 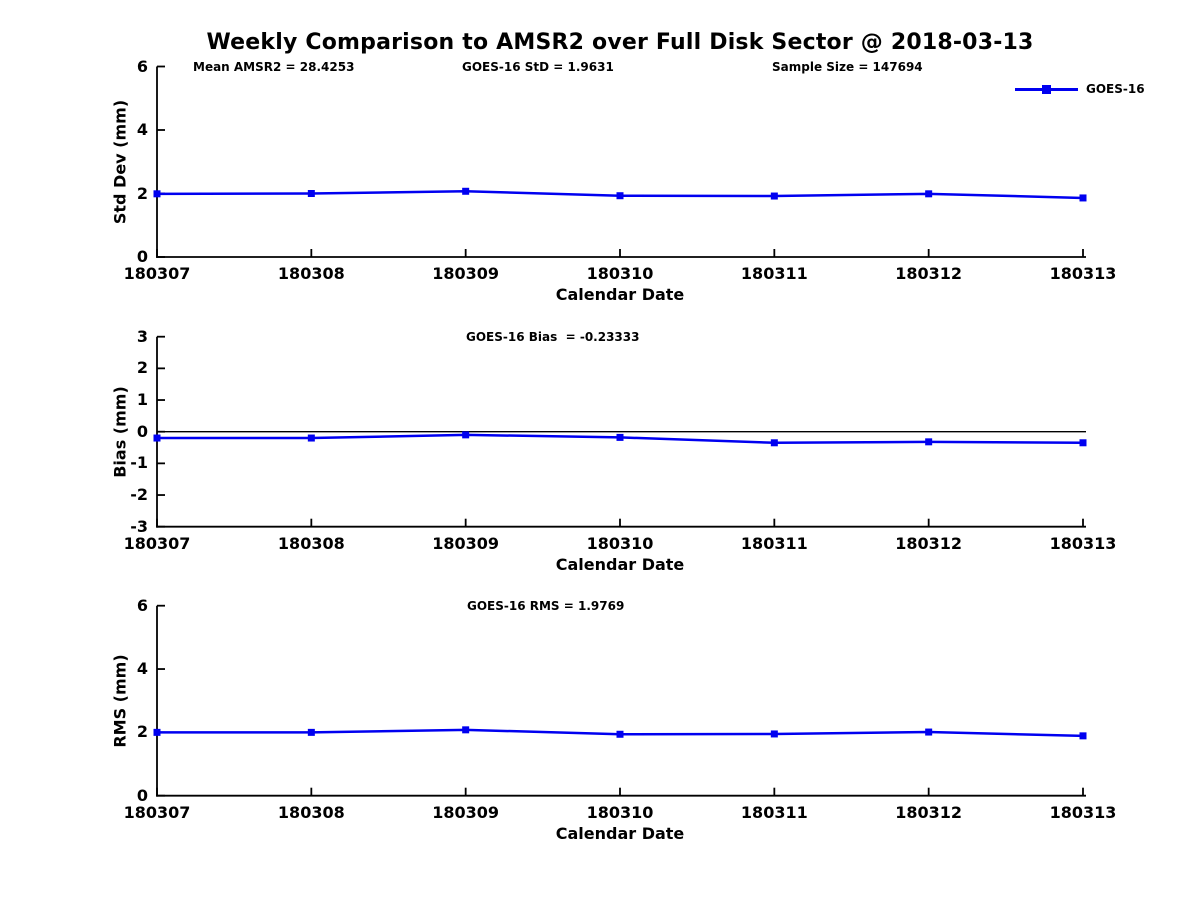 I want to click on subplot-title-bias: GOES-16 Bias = -0.23333, so click(x=553, y=337).